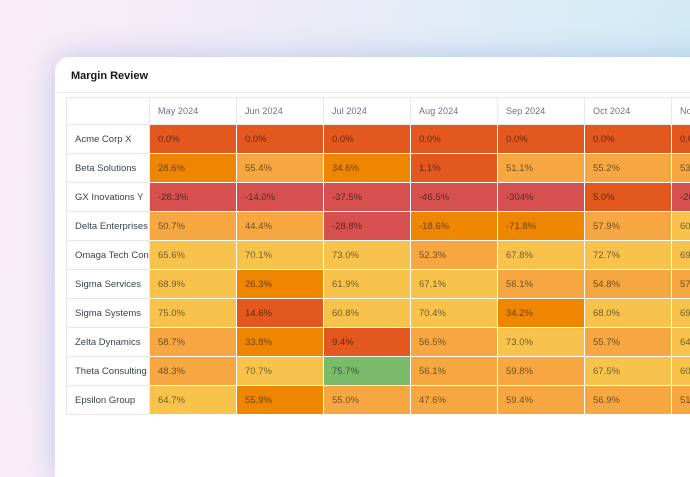 Image resolution: width=690 pixels, height=477 pixels. Describe the element at coordinates (628, 371) in the screenshot. I see `margin-cell: 67.5%` at that location.